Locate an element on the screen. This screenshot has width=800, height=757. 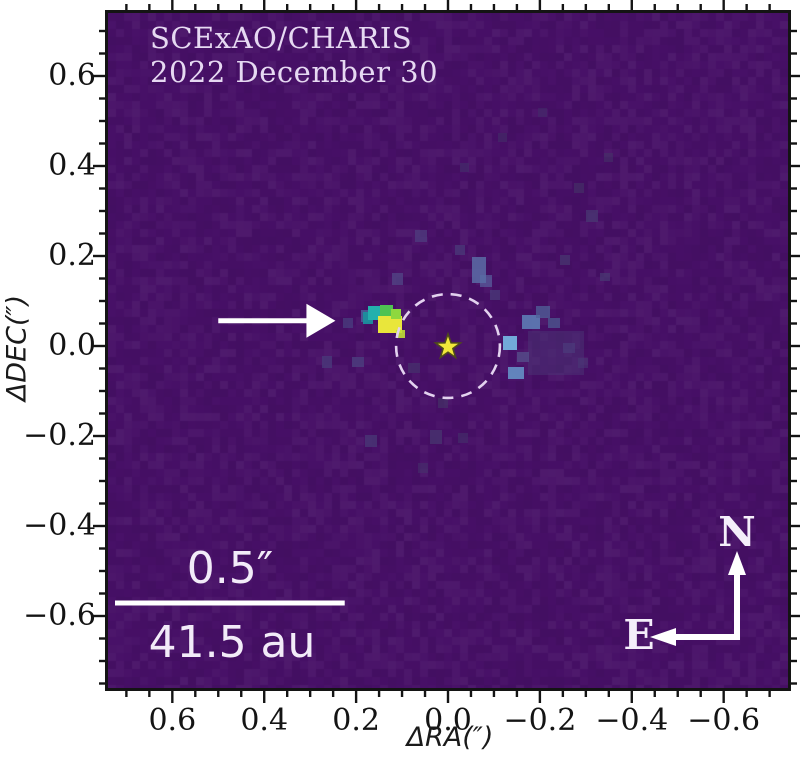
y-axis-label: ΔDEC(″) is located at coordinates (17, 348).